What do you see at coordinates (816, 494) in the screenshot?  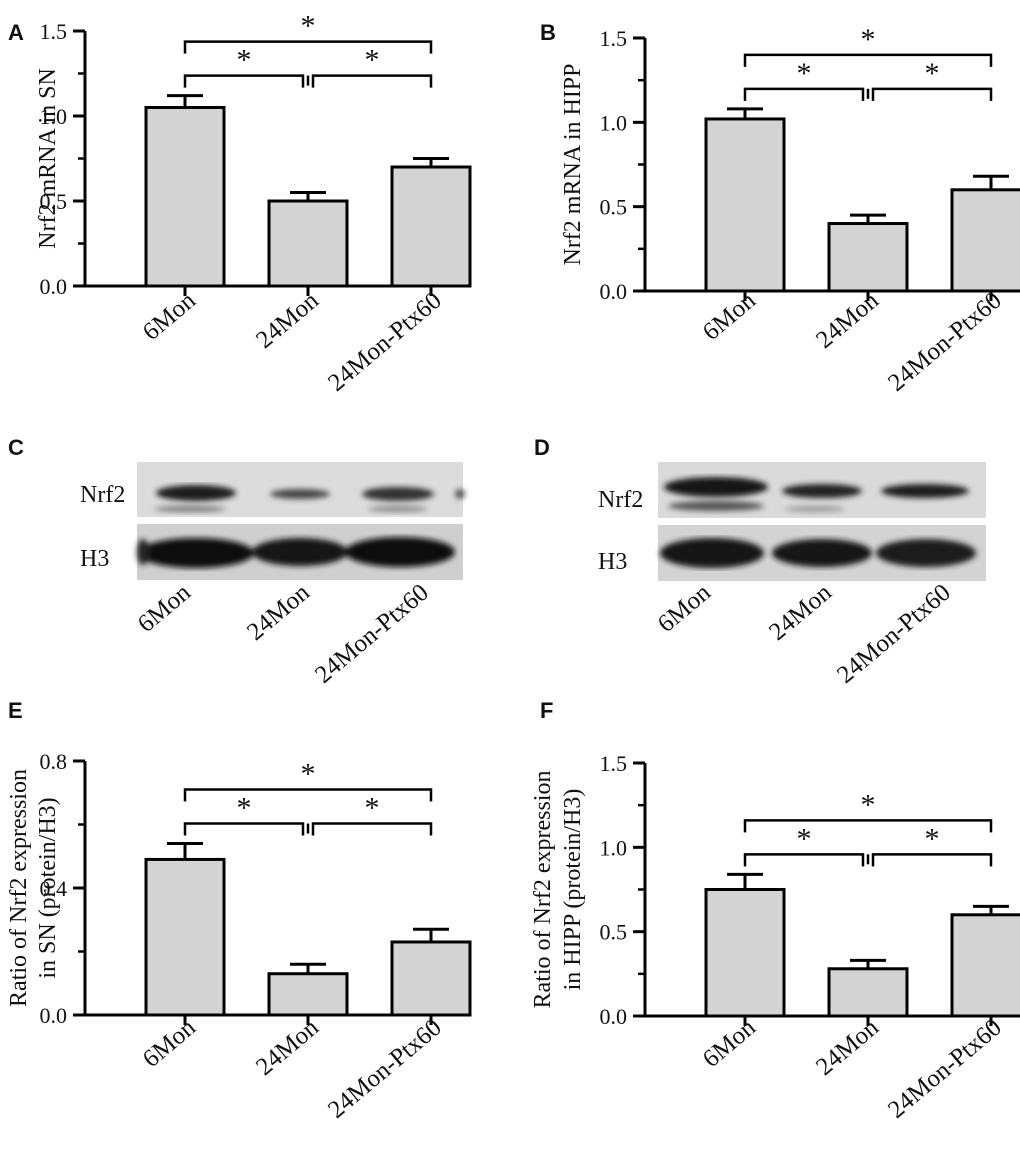 I see `blot-d-nrf2-bands` at bounding box center [816, 494].